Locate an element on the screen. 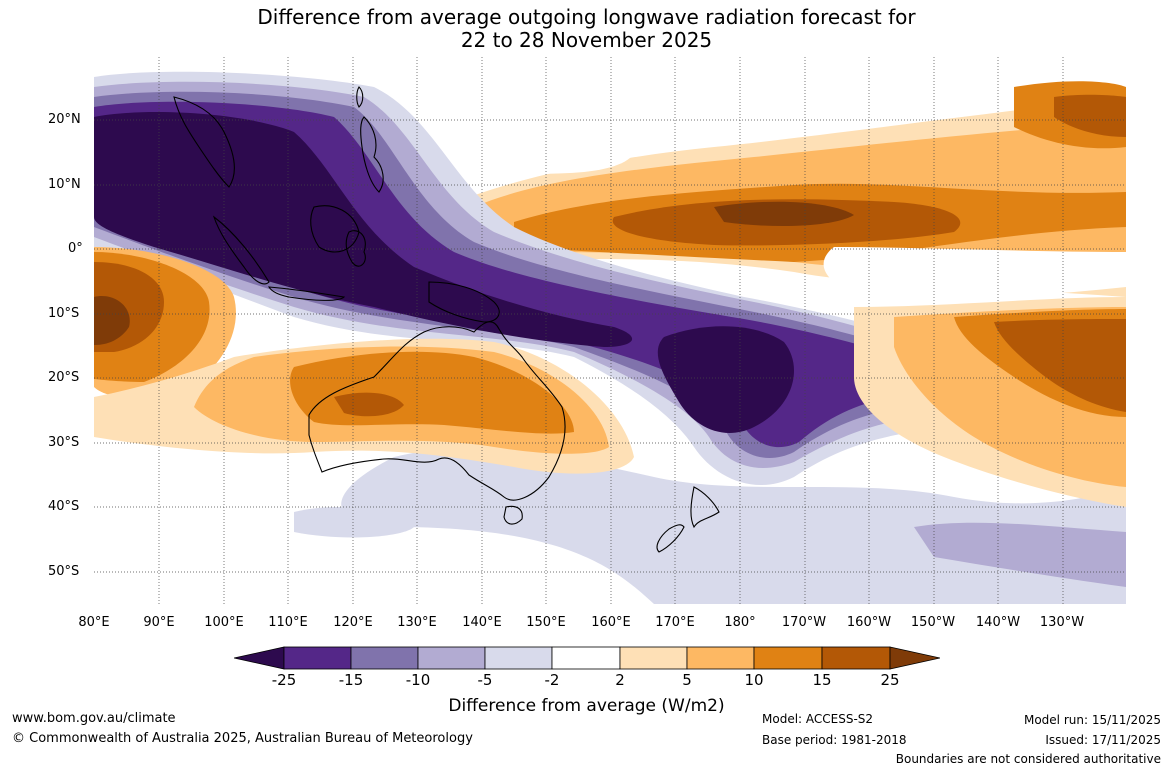  lon-label-120e: 120°E is located at coordinates (353, 622).